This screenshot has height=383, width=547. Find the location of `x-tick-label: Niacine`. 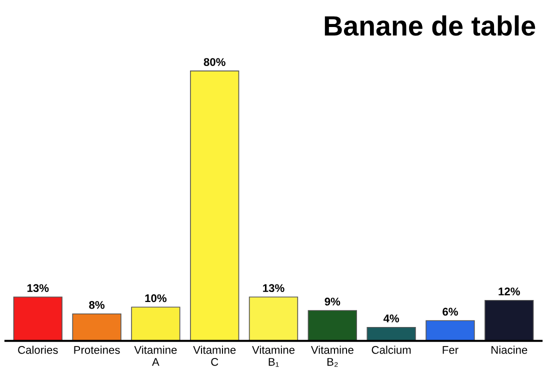

x-tick-label: Niacine is located at coordinates (510, 350).